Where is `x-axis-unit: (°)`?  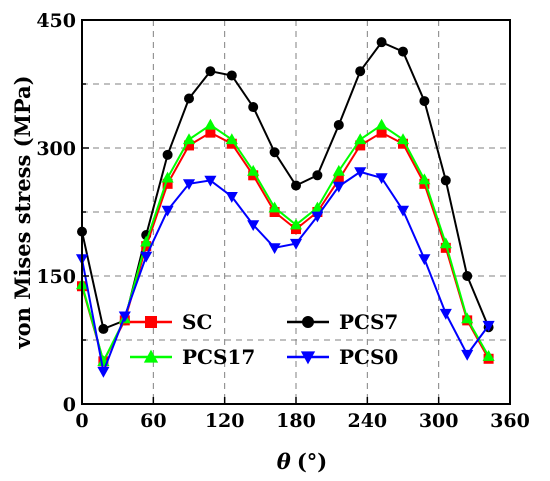 x-axis-unit: (°) is located at coordinates (312, 461).